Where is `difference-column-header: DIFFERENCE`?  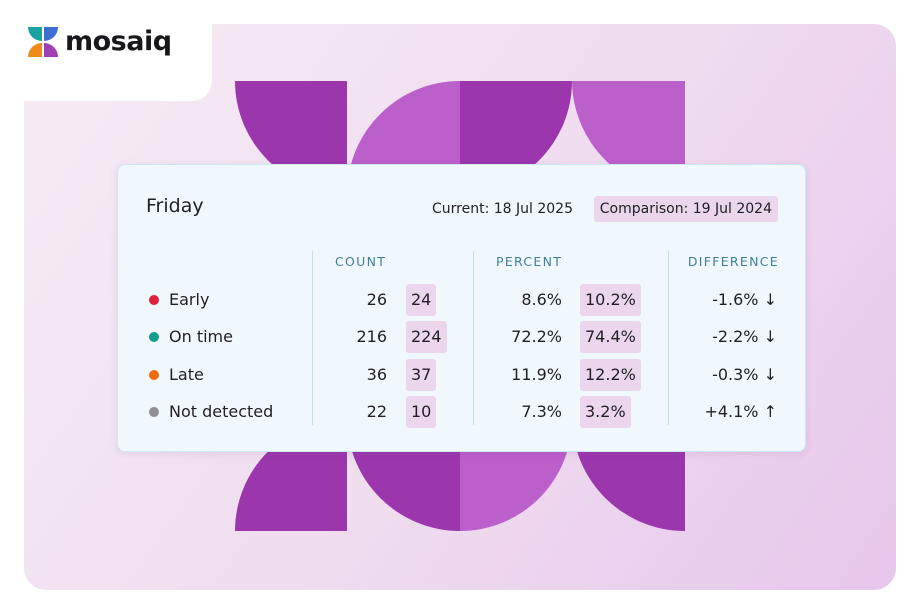
difference-column-header: DIFFERENCE is located at coordinates (733, 261).